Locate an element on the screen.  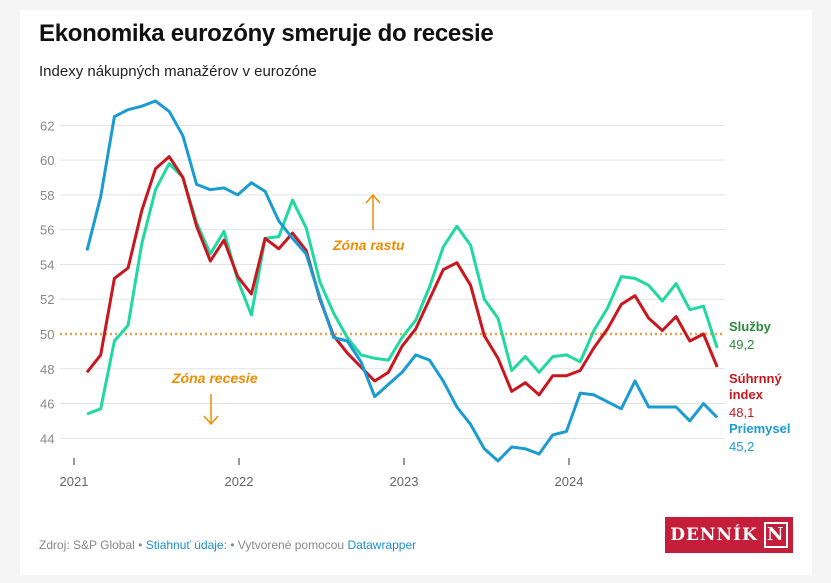
arrow-down-icon is located at coordinates (211, 410).